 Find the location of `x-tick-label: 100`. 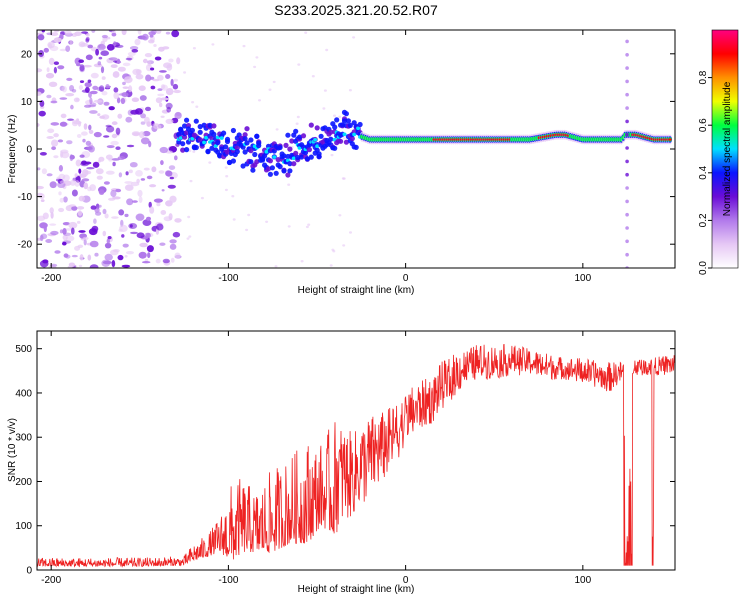

x-tick-label: 100 is located at coordinates (583, 580).